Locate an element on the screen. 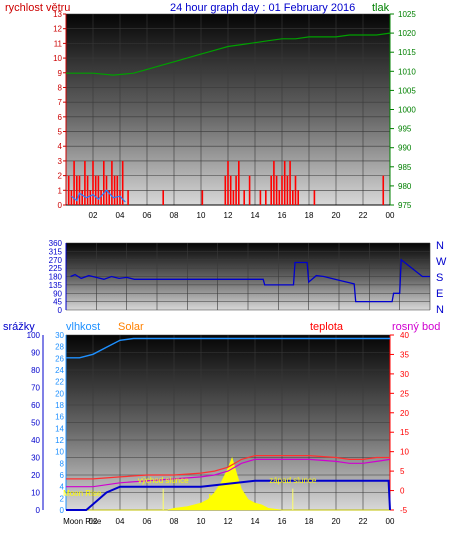 The height and width of the screenshot is (555, 456). temperature-line is located at coordinates (228, 467).